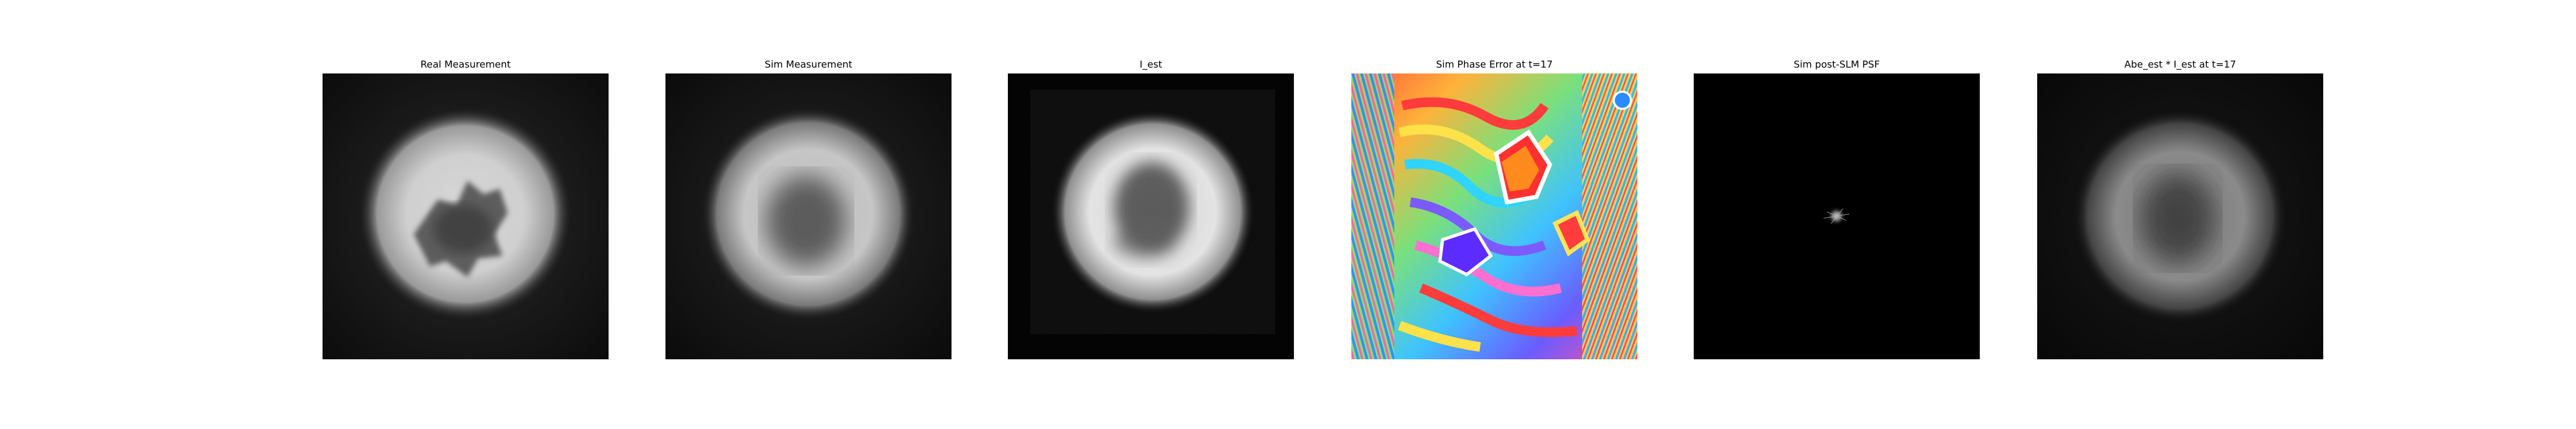 The image size is (2576, 429). Describe the element at coordinates (1837, 216) in the screenshot. I see `sim-post-slm-psf-image` at that location.